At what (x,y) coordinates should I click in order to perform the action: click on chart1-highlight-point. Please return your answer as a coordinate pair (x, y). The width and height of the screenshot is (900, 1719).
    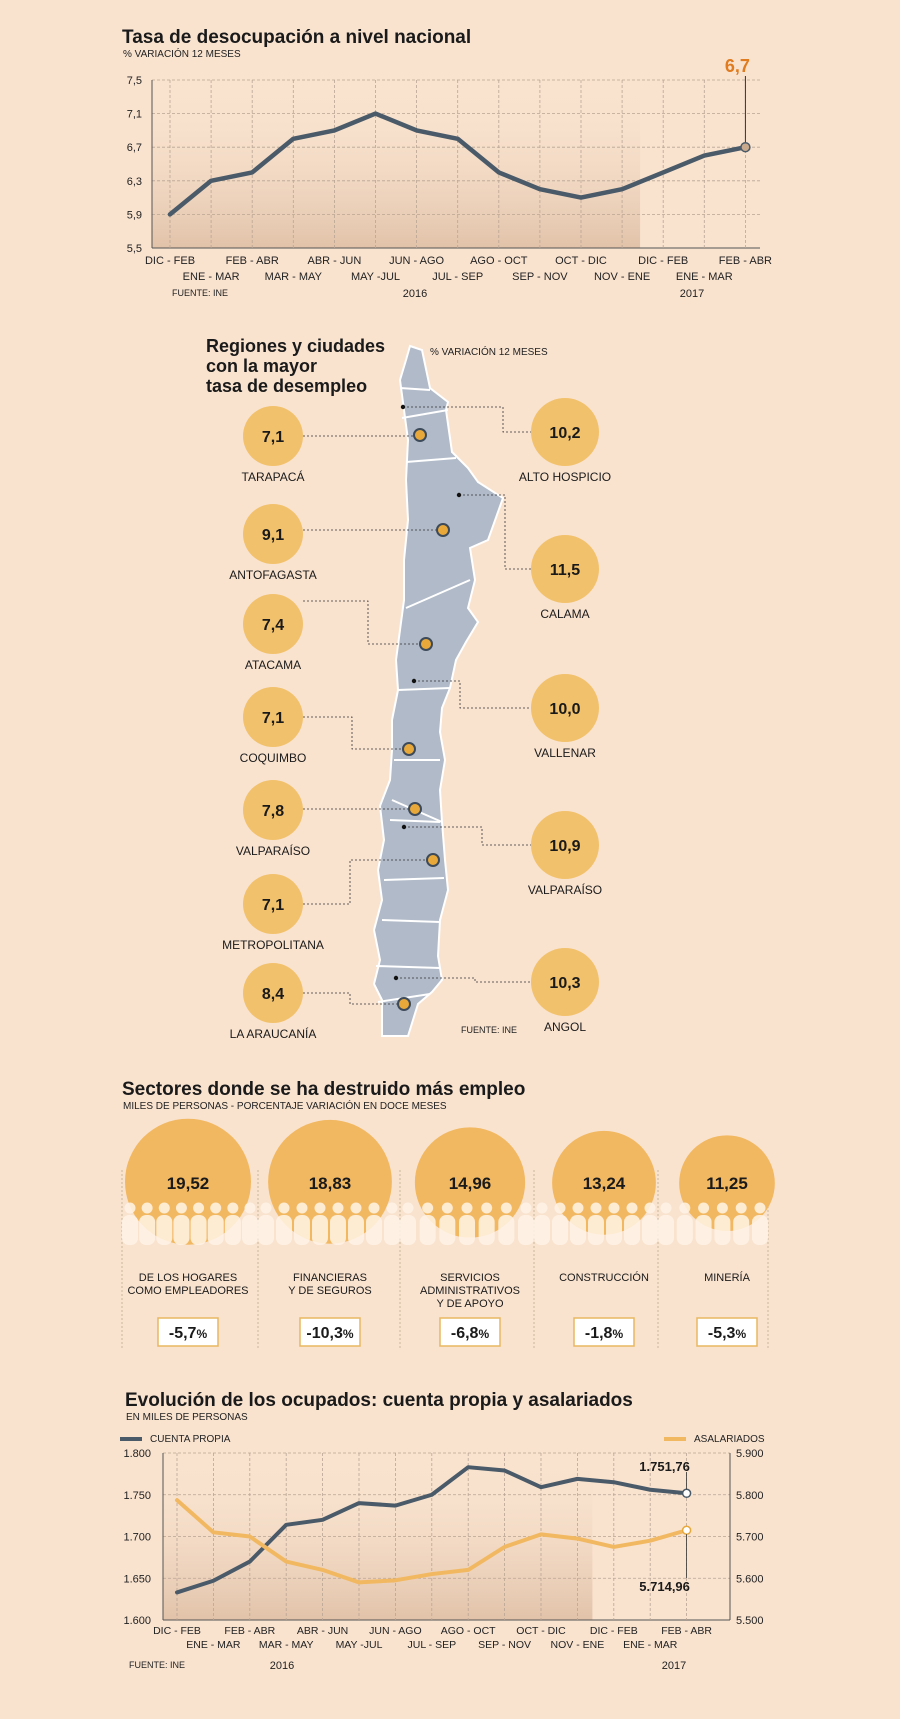
    Looking at the image, I should click on (745, 147).